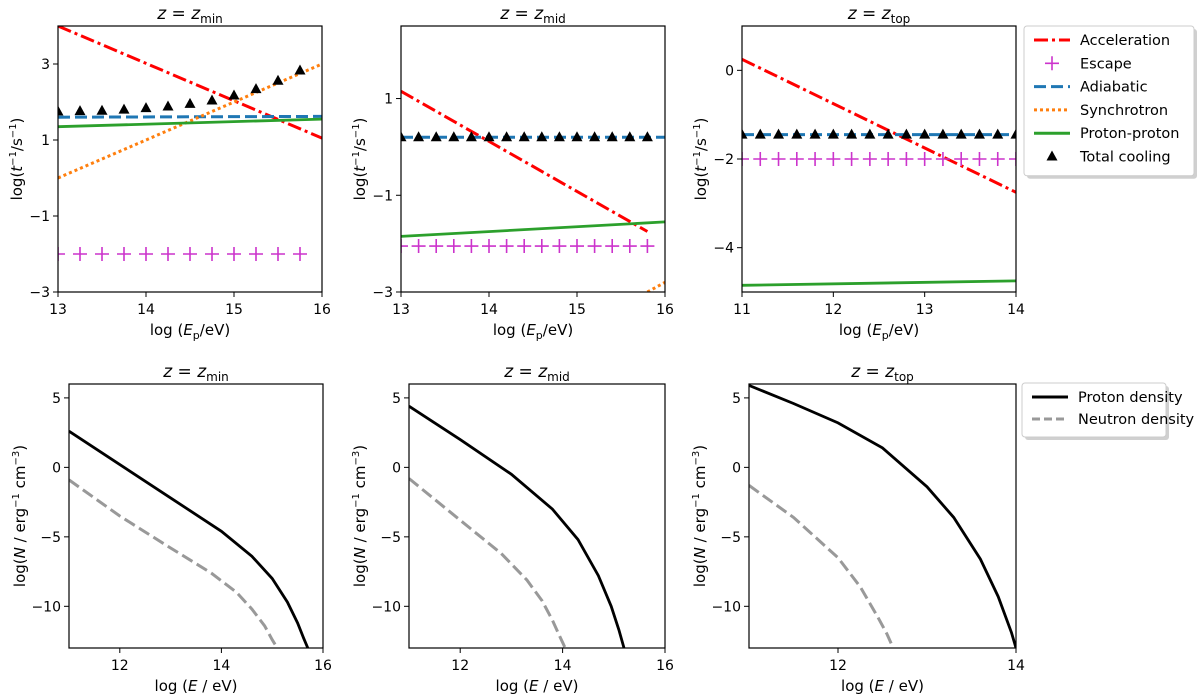  What do you see at coordinates (396, 468) in the screenshot?
I see `y-tick-label: 0` at bounding box center [396, 468].